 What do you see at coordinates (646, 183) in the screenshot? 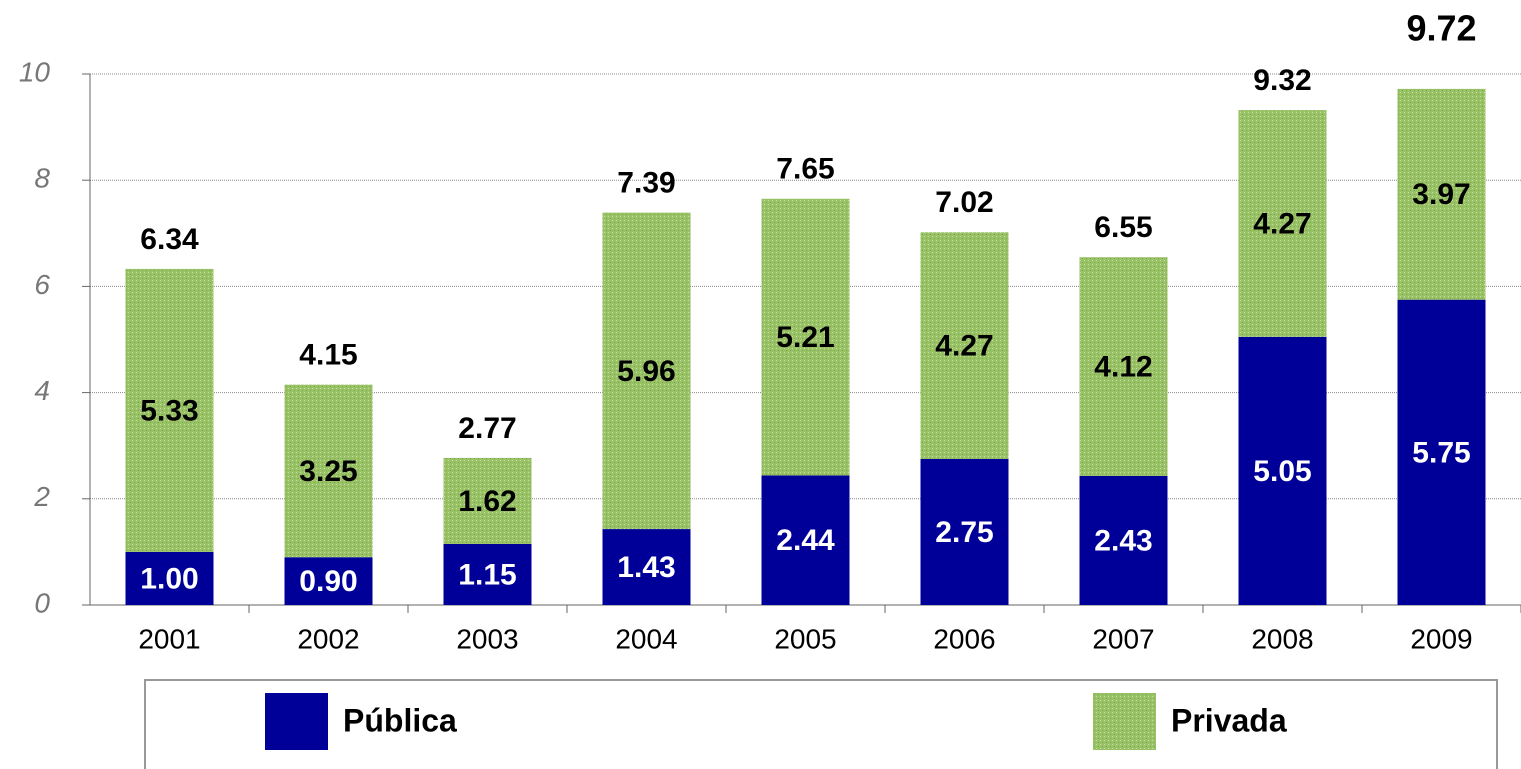
I see `total-label: 7.39` at bounding box center [646, 183].